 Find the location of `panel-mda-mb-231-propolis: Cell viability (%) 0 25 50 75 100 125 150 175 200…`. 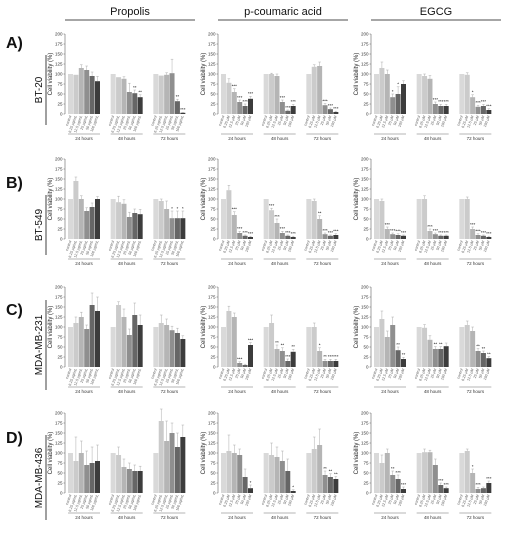

panel-mda-mb-231-propolis: Cell viability (%) 0 25 50 75 100 125 150 175 200… is located at coordinates (117, 339).